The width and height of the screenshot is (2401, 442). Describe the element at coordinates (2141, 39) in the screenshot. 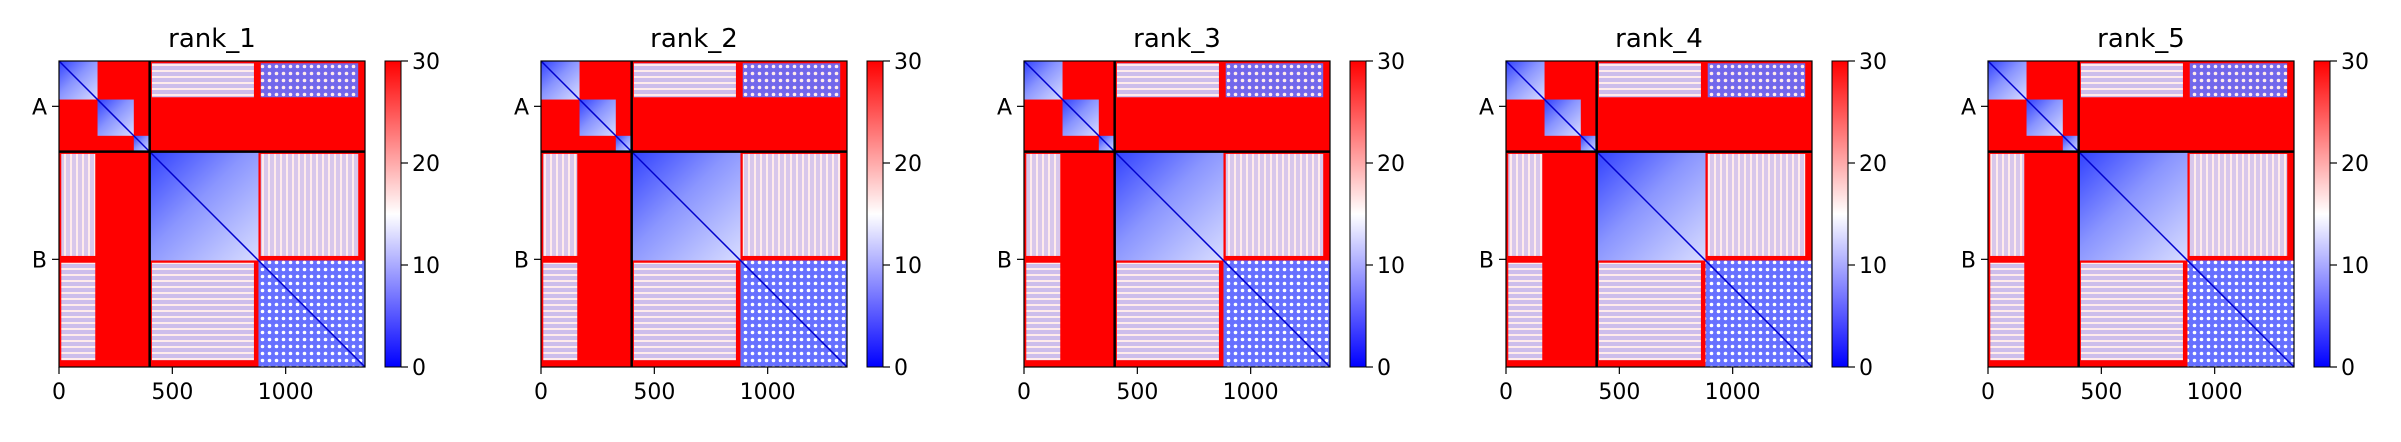

I see `panel-title: rank_5` at that location.